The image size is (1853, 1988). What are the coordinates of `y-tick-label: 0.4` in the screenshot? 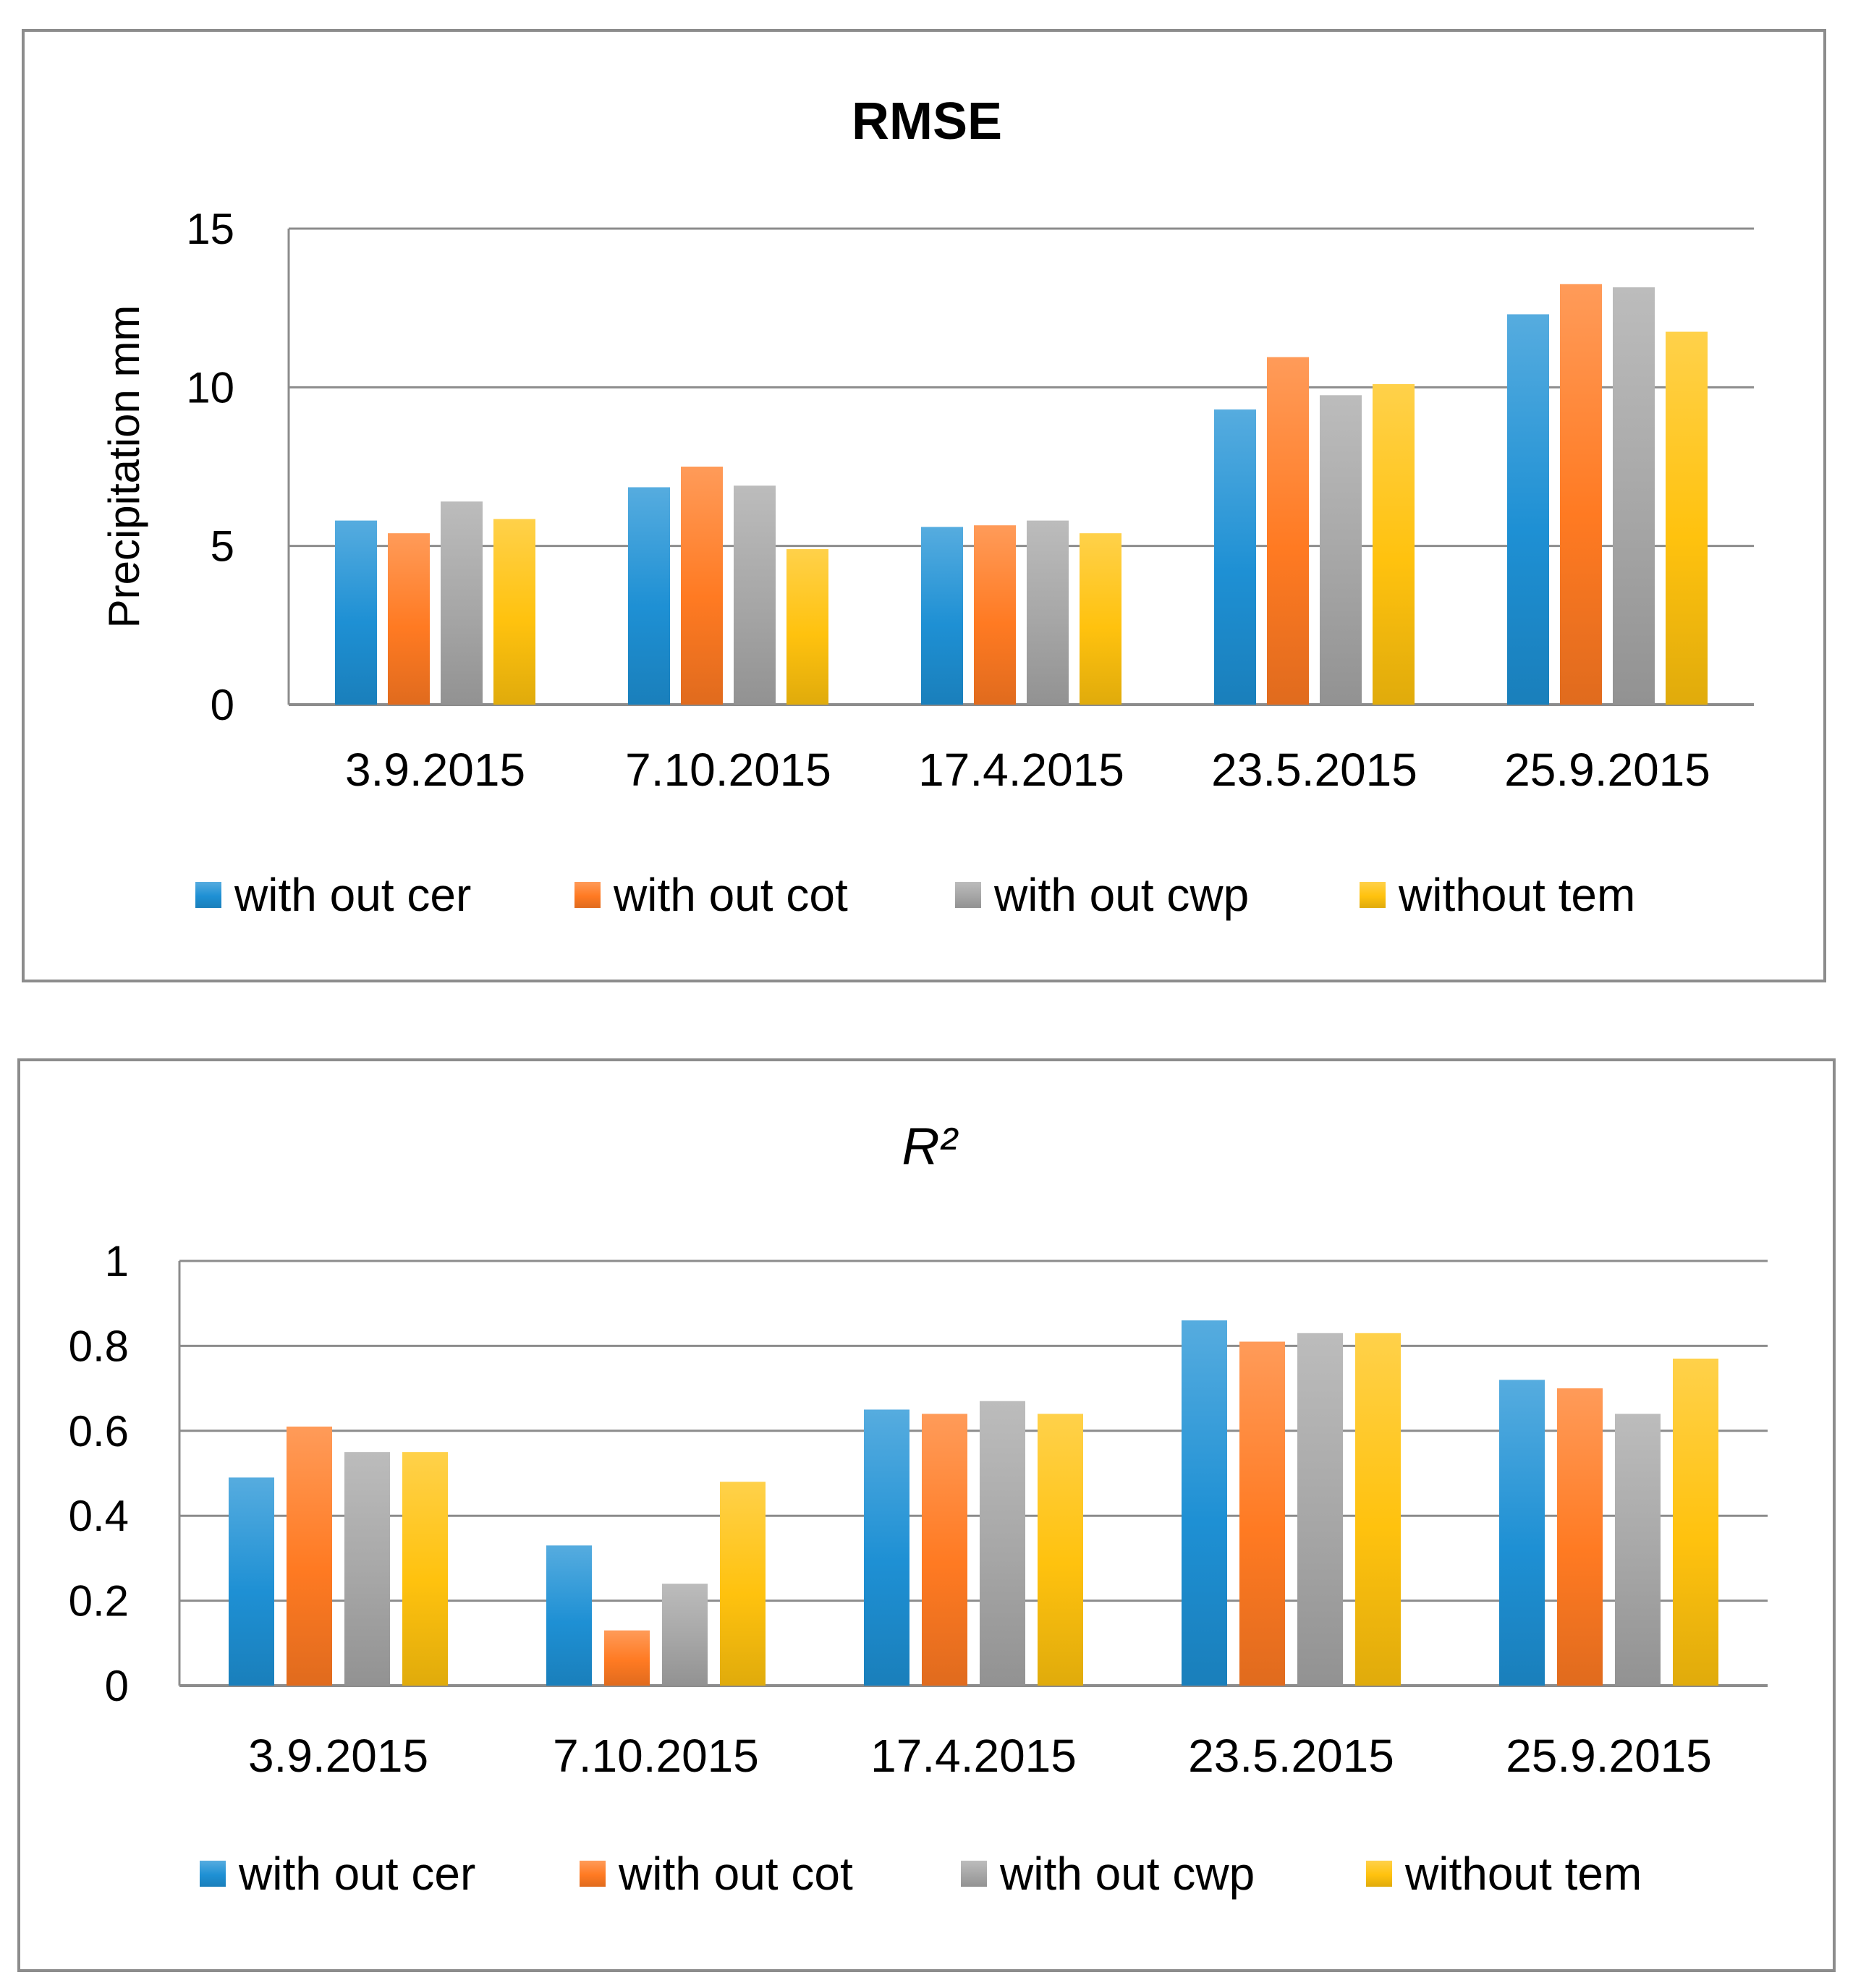 It's located at (99, 1516).